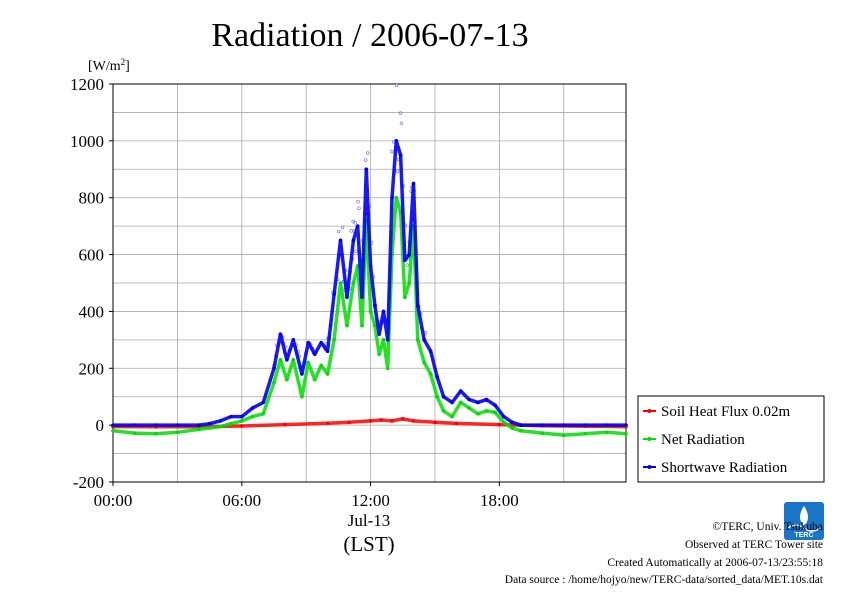 This screenshot has width=842, height=595. I want to click on credit-text: ©TERC, Univ. Tsukuba, so click(768, 527).